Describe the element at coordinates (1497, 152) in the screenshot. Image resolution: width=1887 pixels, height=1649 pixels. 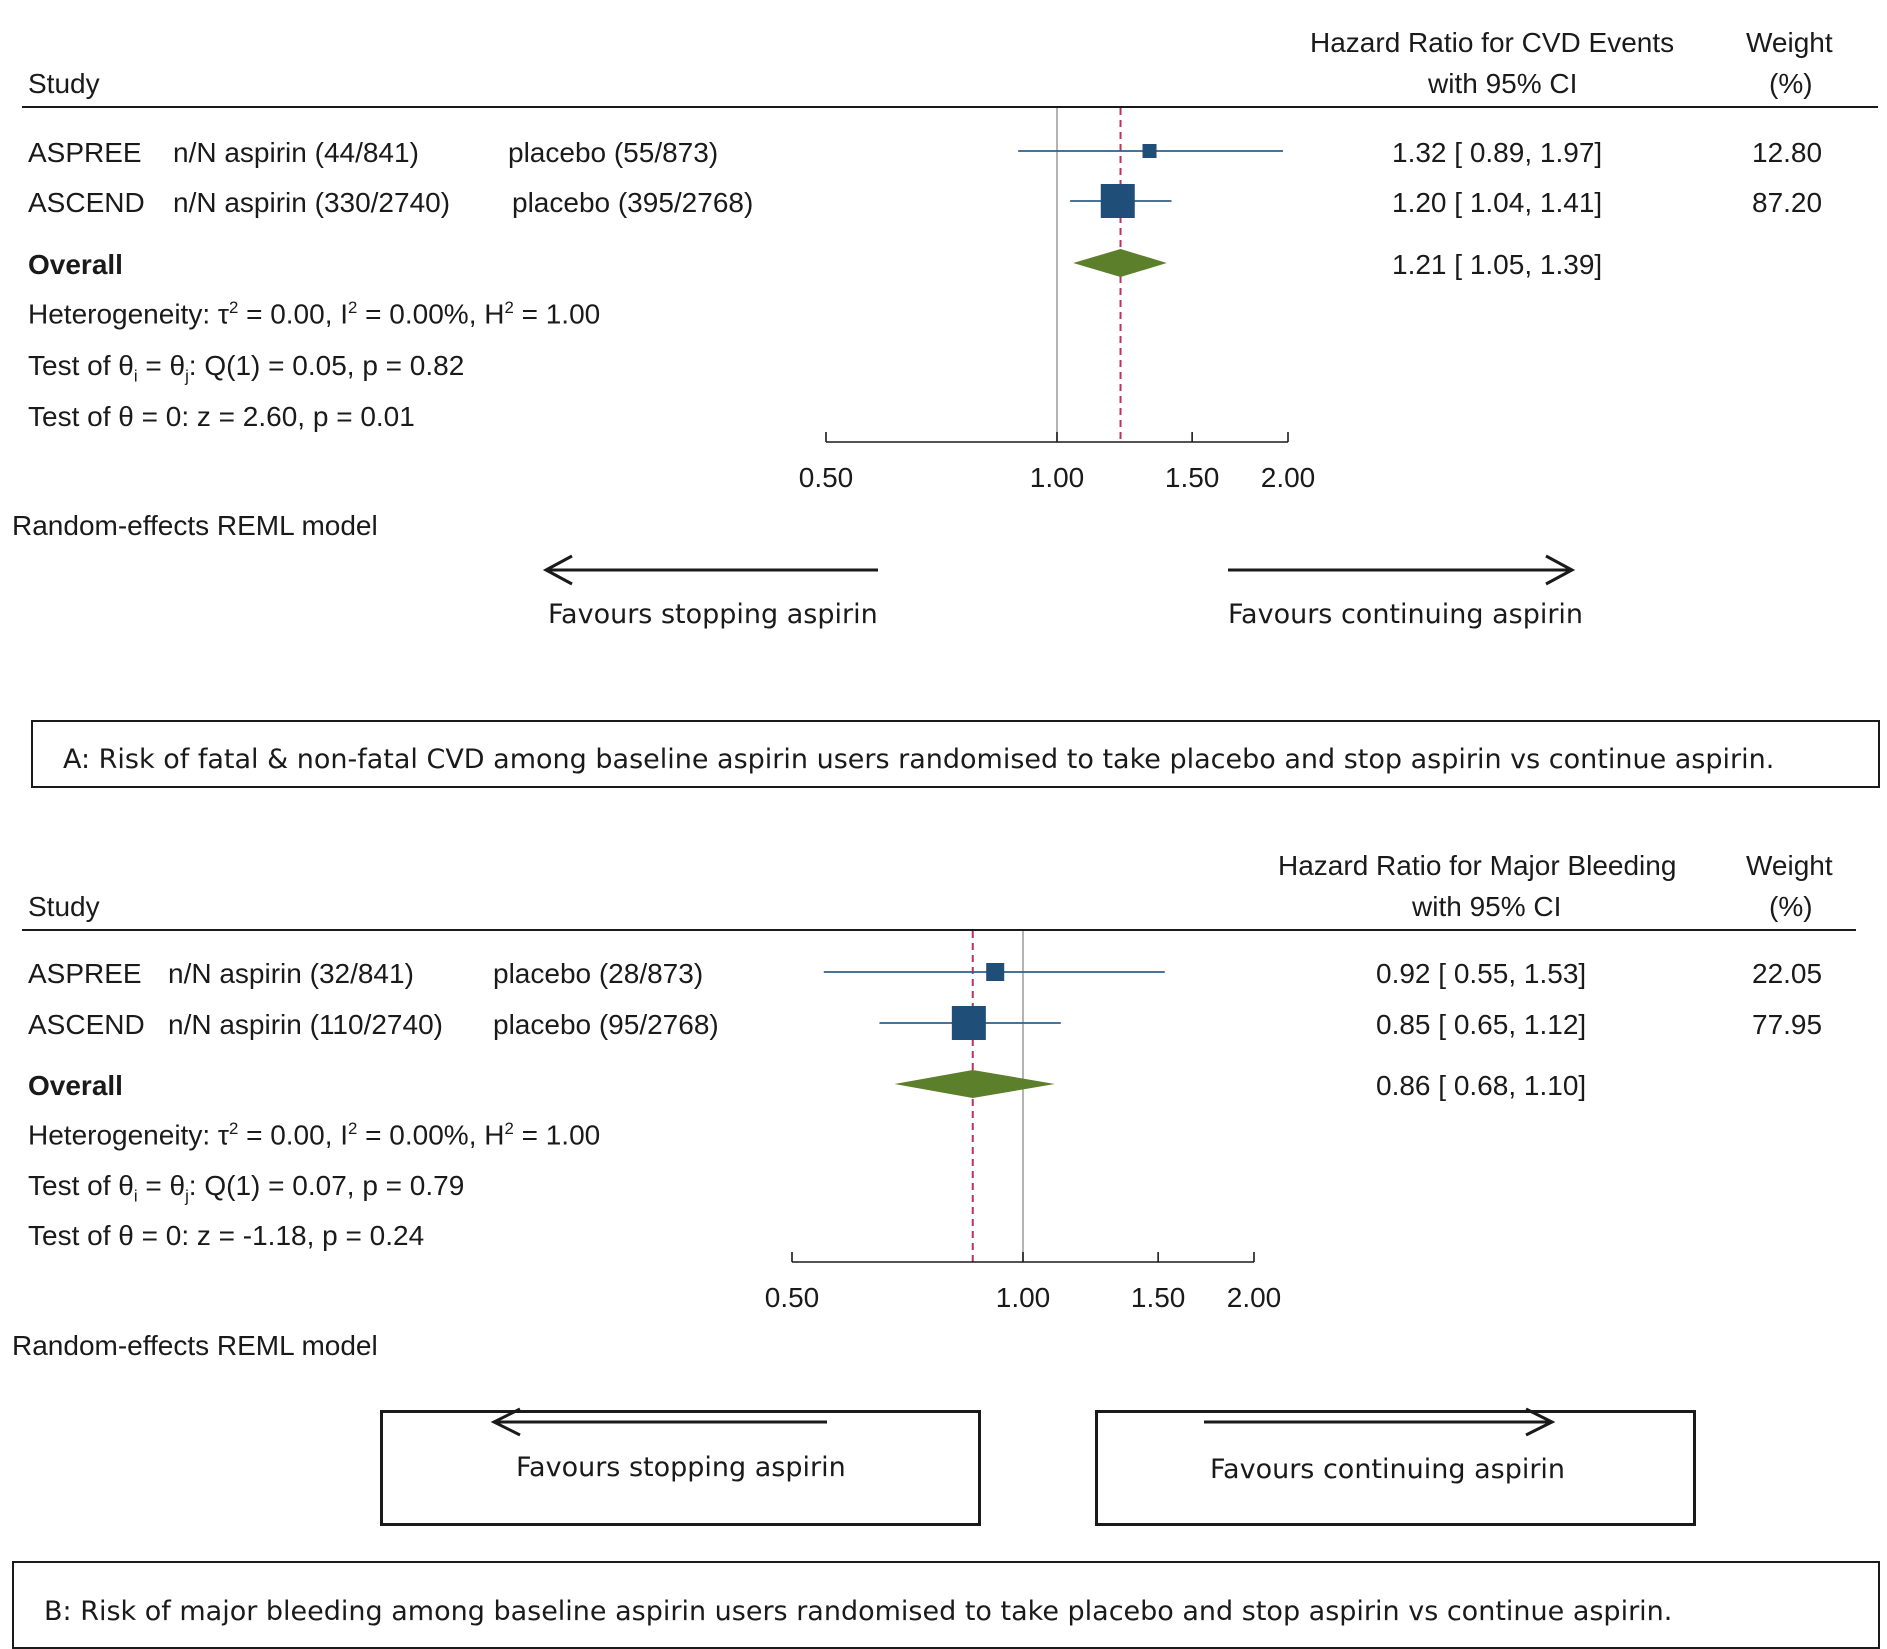
I see `hr-ci-text: 1.32 [ 0.89, 1.97]` at that location.